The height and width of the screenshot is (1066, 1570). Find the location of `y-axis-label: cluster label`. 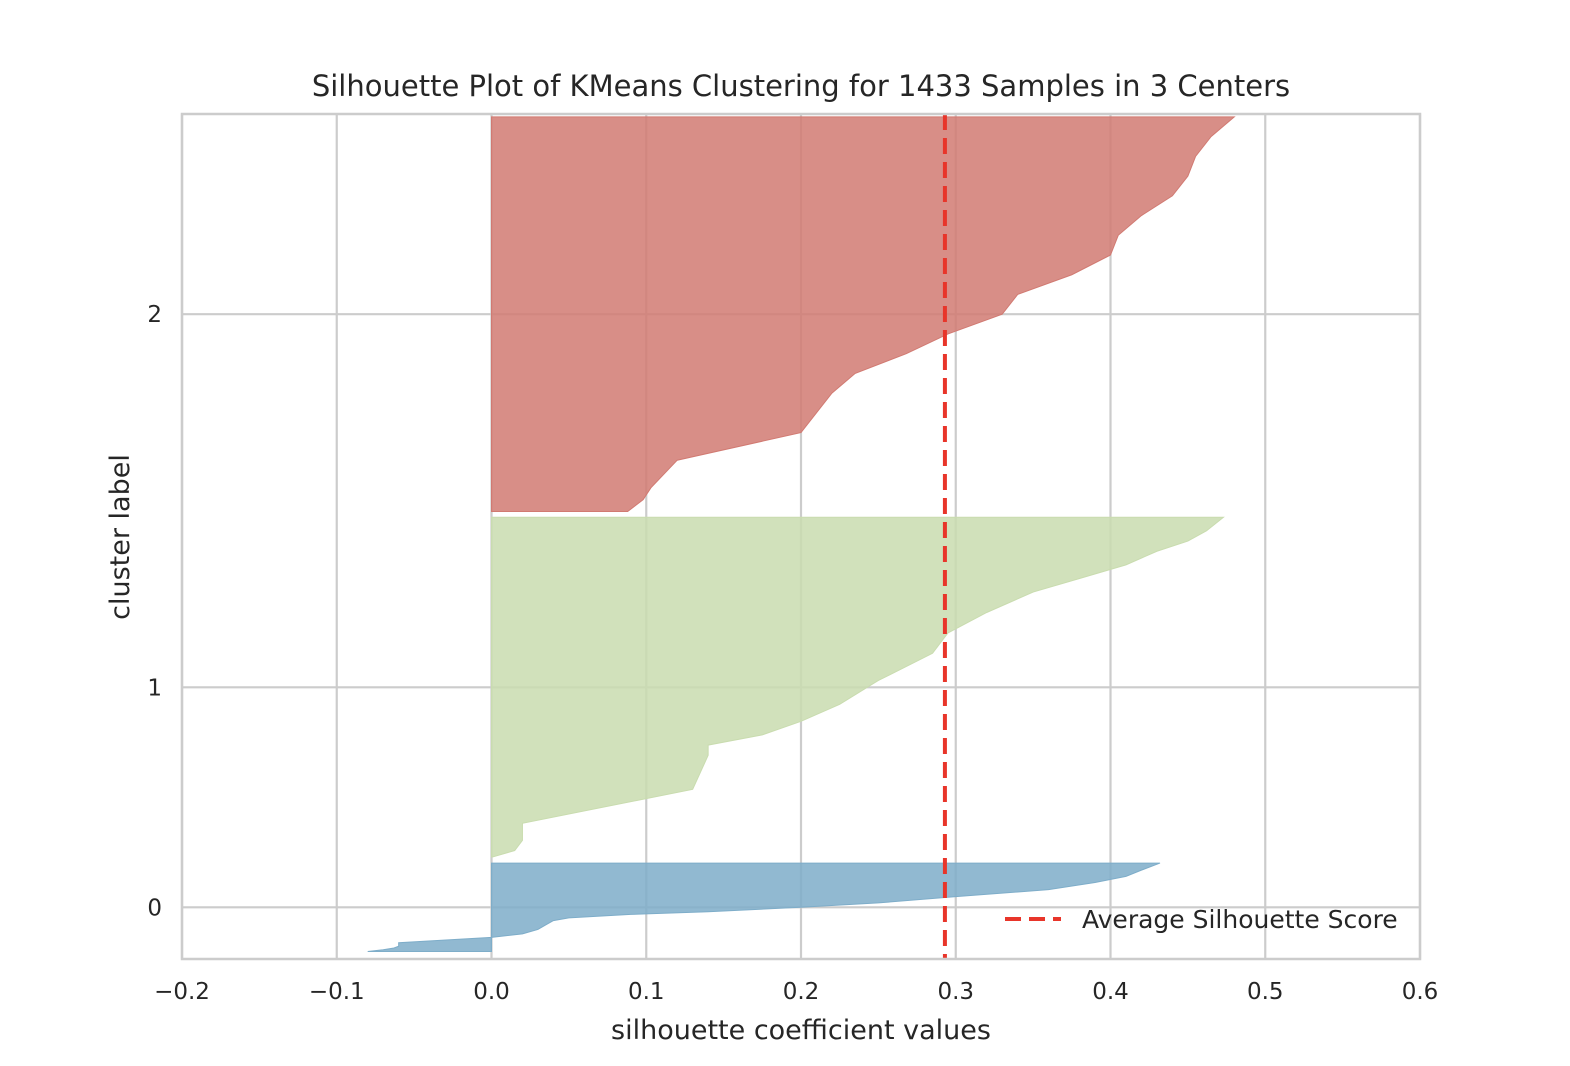

y-axis-label: cluster label is located at coordinates (120, 537).